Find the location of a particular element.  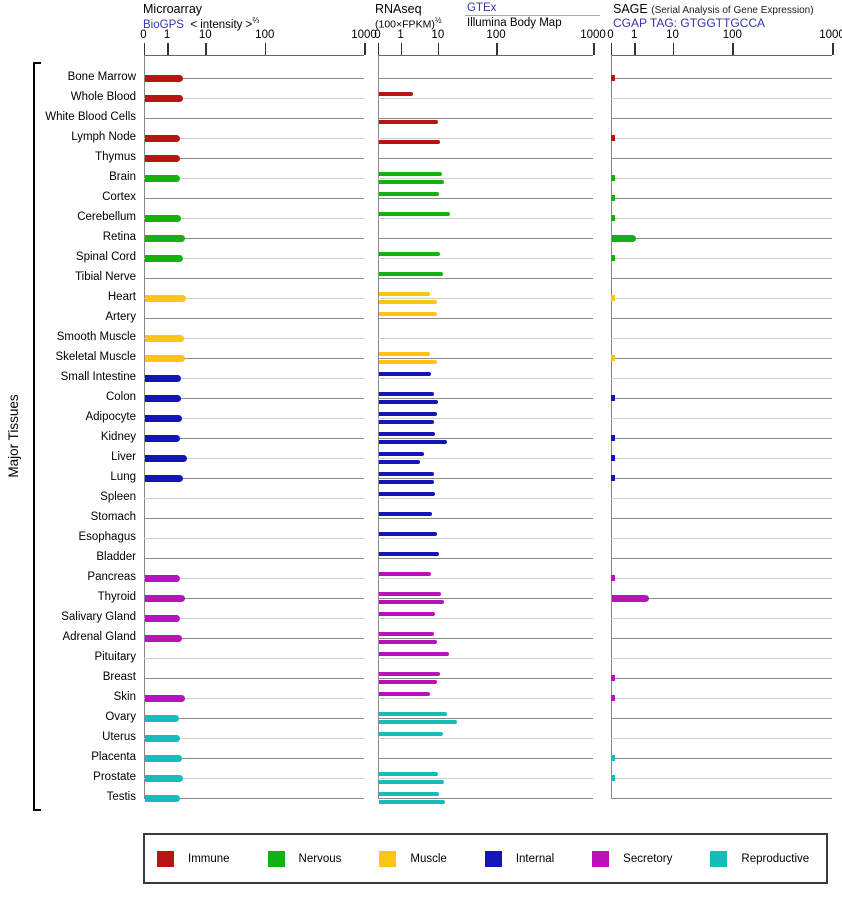

rnaseq-tick-label-1: 1 is located at coordinates (400, 35).